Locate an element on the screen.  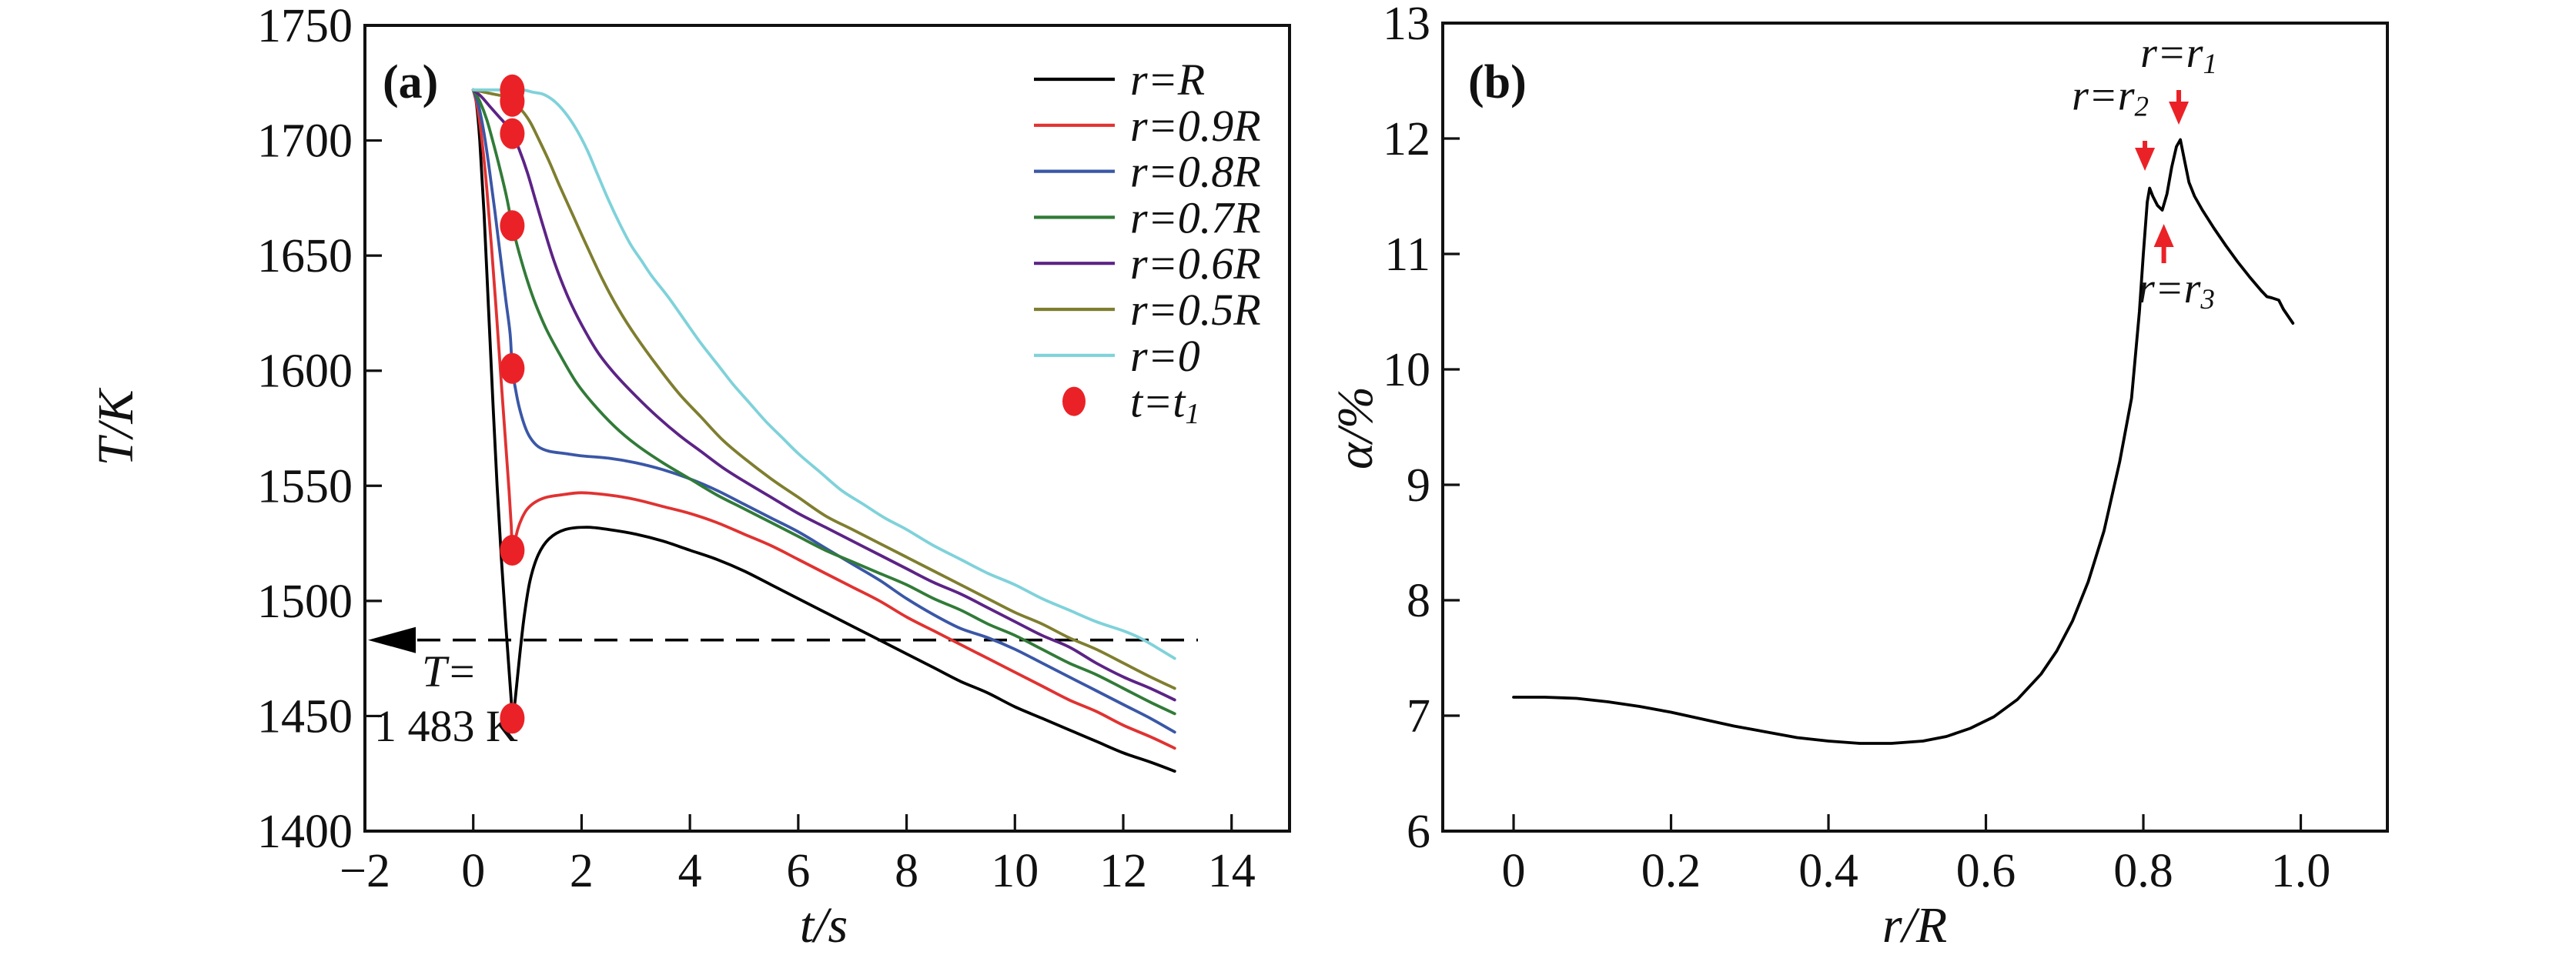
legend-label-r-0-8r: r=0.8R is located at coordinates (1195, 172).